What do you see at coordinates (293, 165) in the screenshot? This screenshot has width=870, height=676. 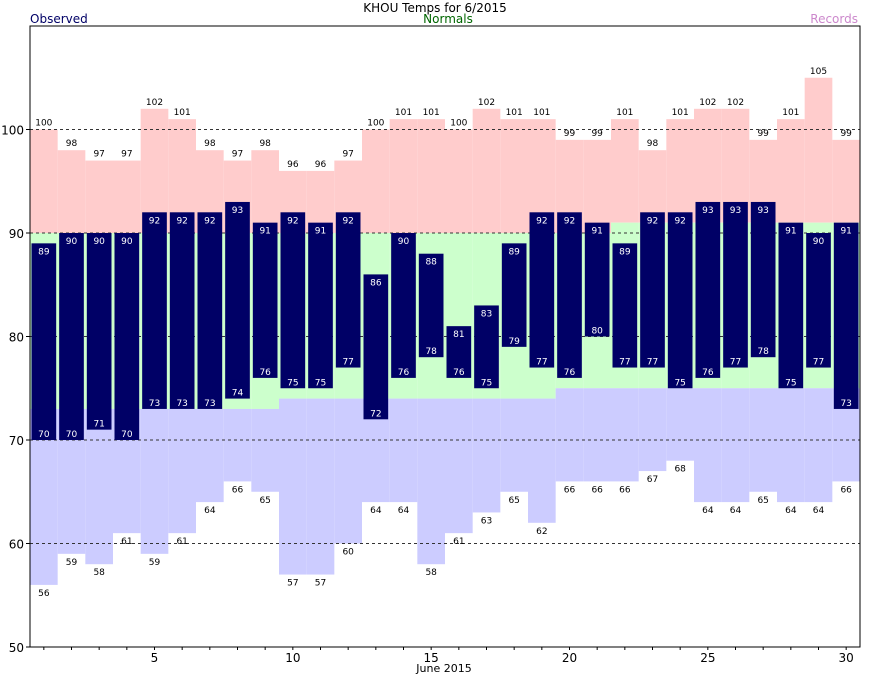 I see `record-high-label: 96` at bounding box center [293, 165].